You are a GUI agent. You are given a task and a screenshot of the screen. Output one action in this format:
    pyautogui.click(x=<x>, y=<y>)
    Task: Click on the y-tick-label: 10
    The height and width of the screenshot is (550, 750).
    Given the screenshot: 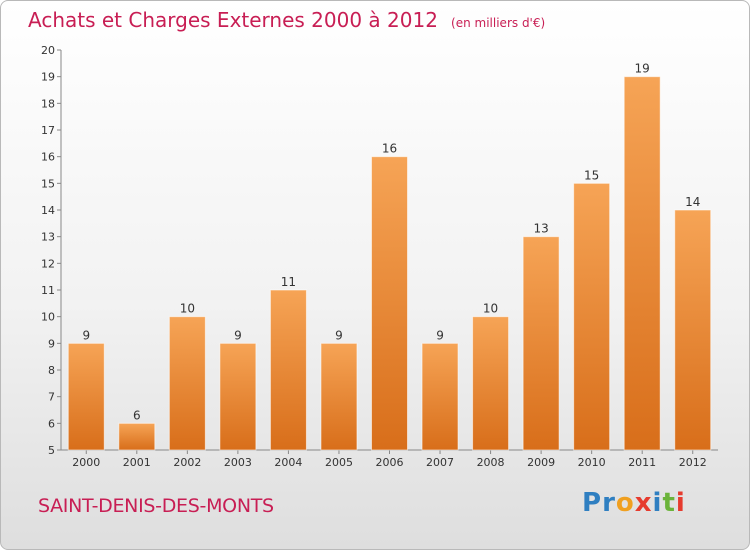 What is the action you would take?
    pyautogui.click(x=48, y=317)
    